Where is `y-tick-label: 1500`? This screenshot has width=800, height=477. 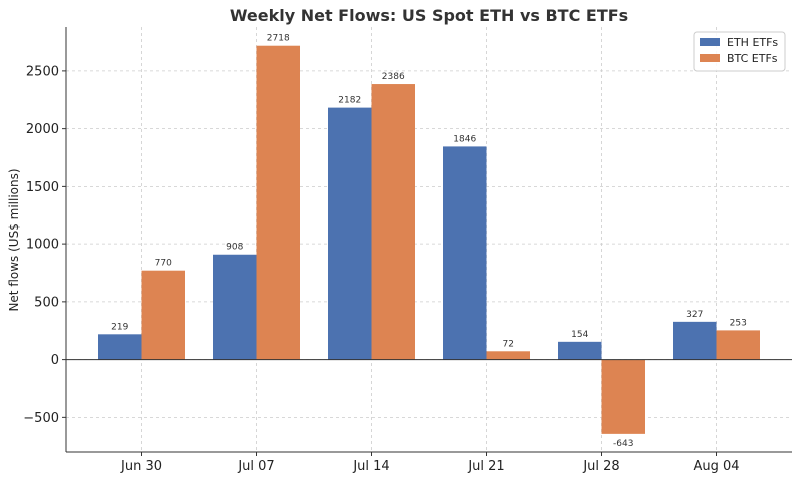 y-tick-label: 1500 is located at coordinates (42, 187).